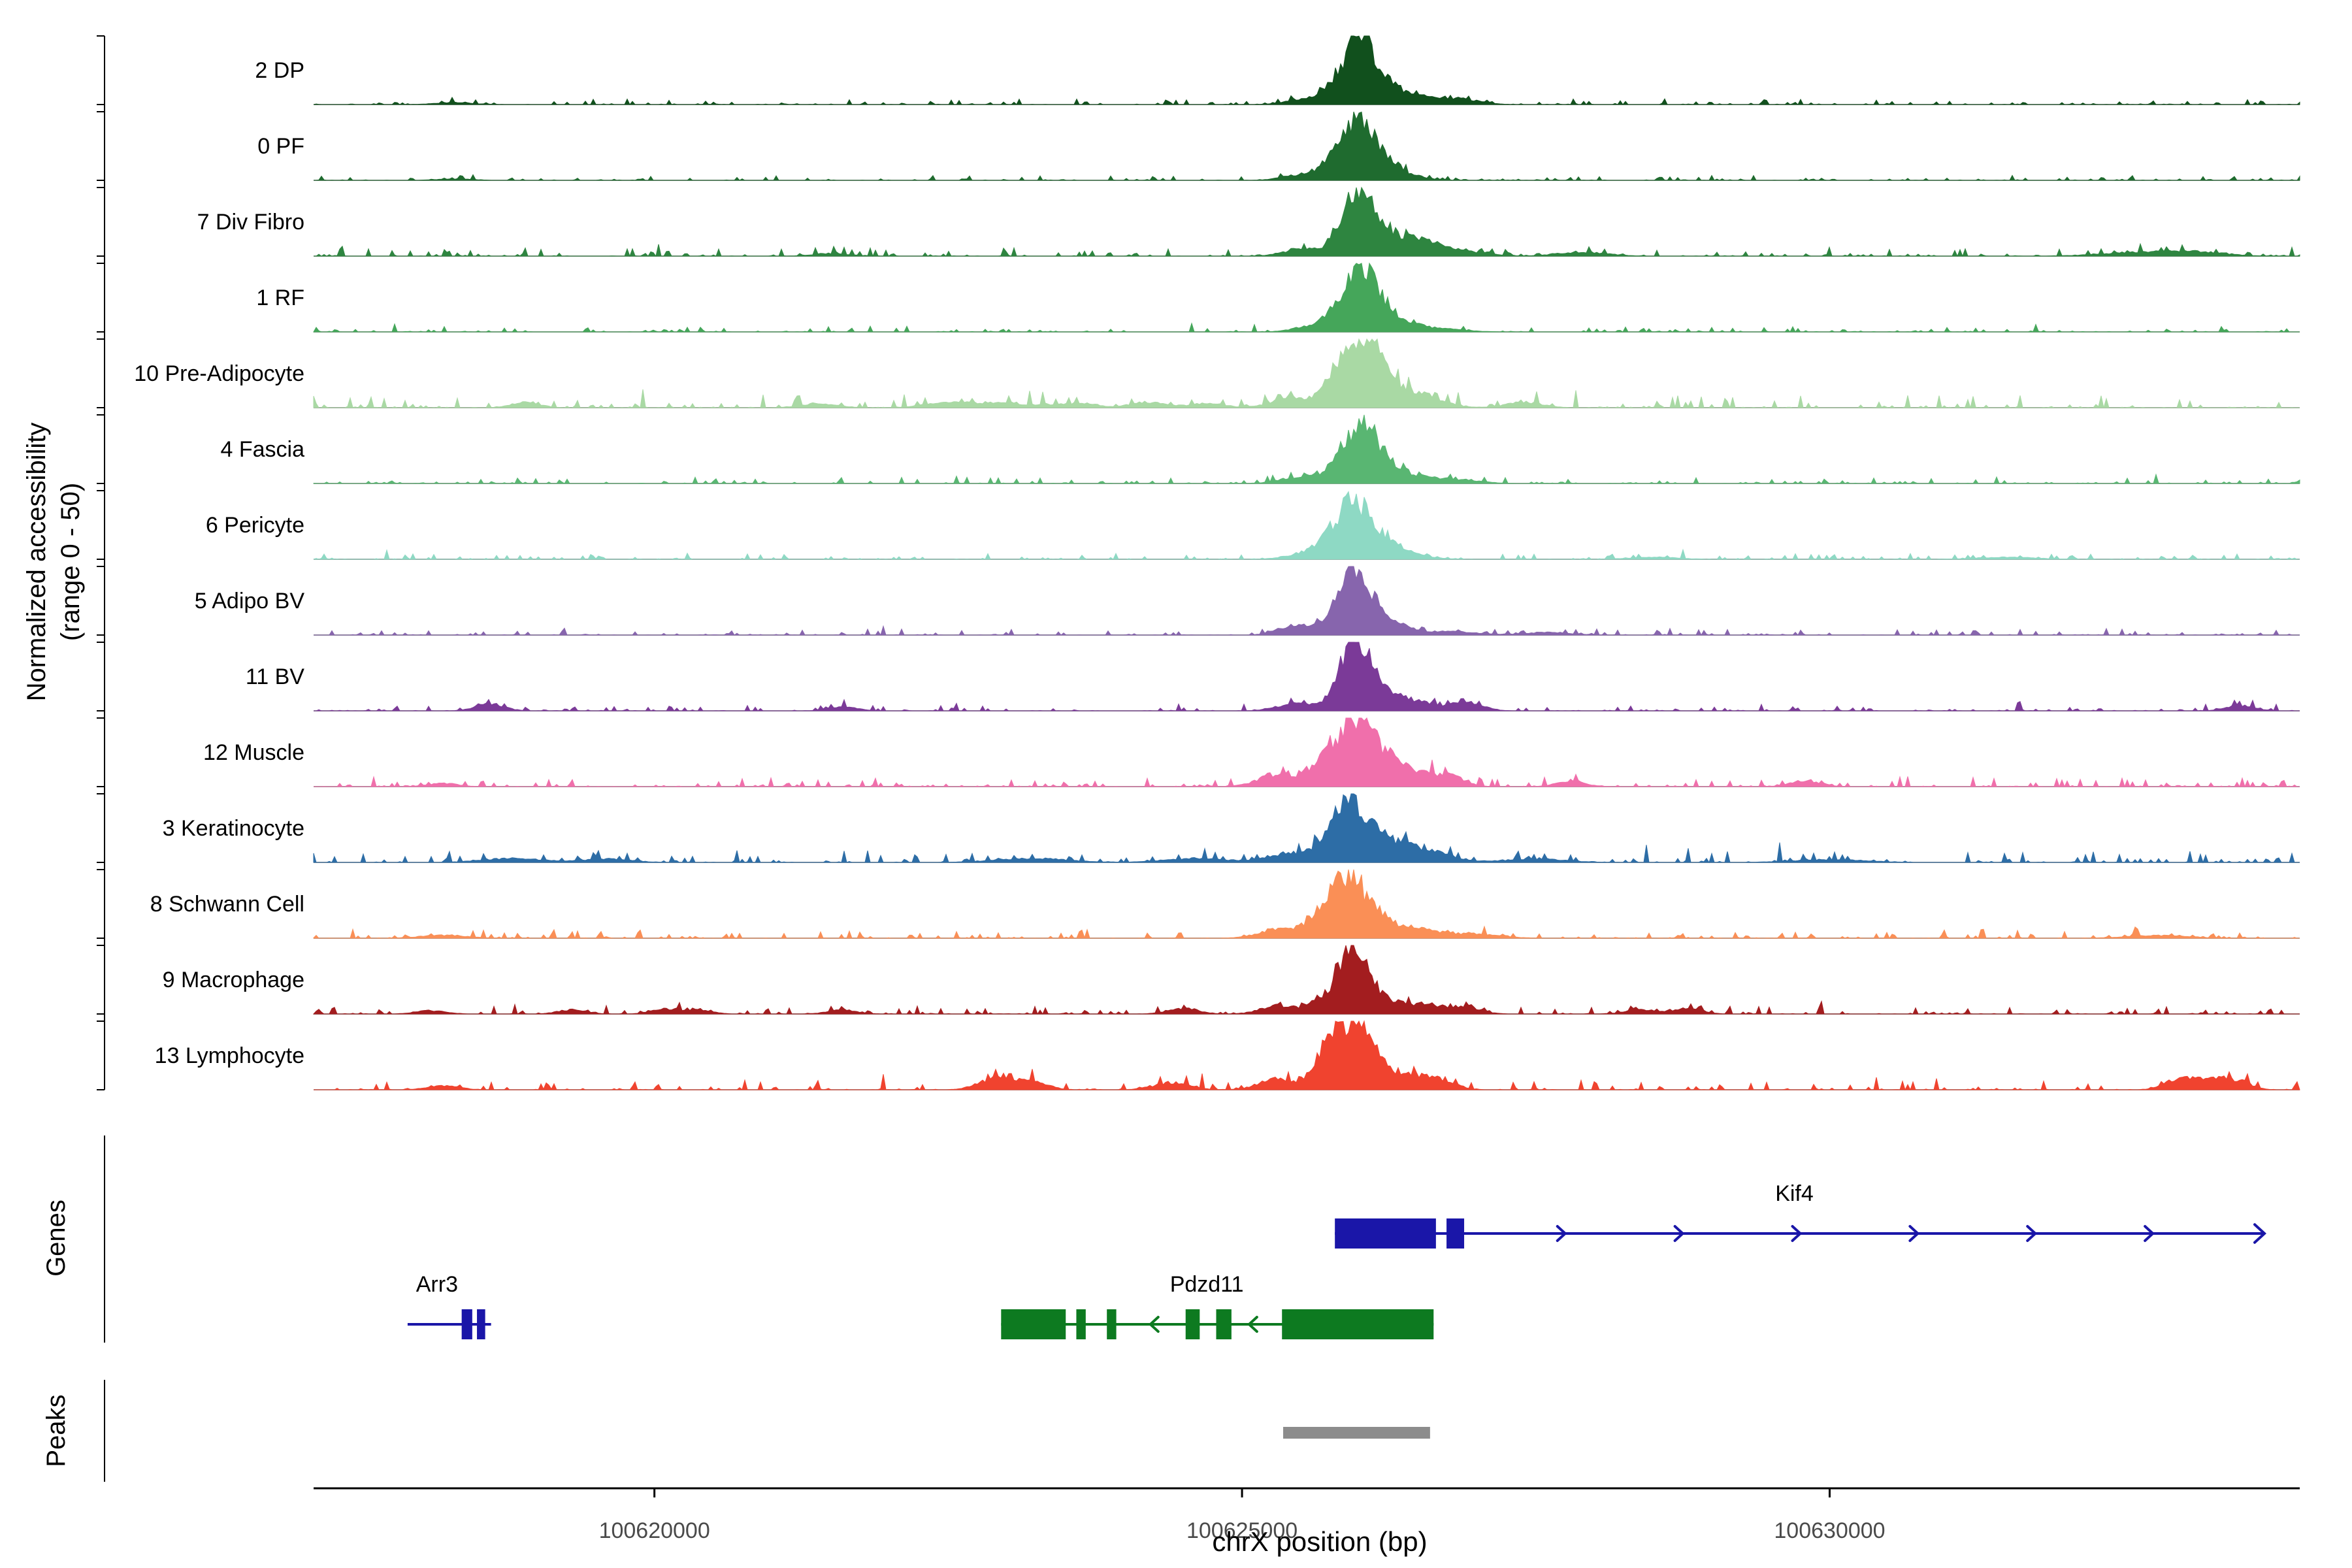 This screenshot has width=2352, height=1568. I want to click on gene-label-arr3: Arr3, so click(437, 1284).